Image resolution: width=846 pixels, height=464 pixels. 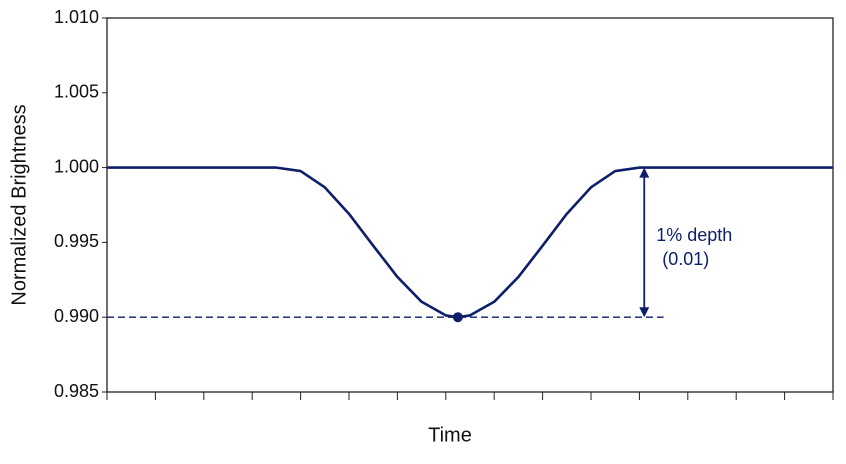 What do you see at coordinates (450, 435) in the screenshot?
I see `x-axis-label: Time` at bounding box center [450, 435].